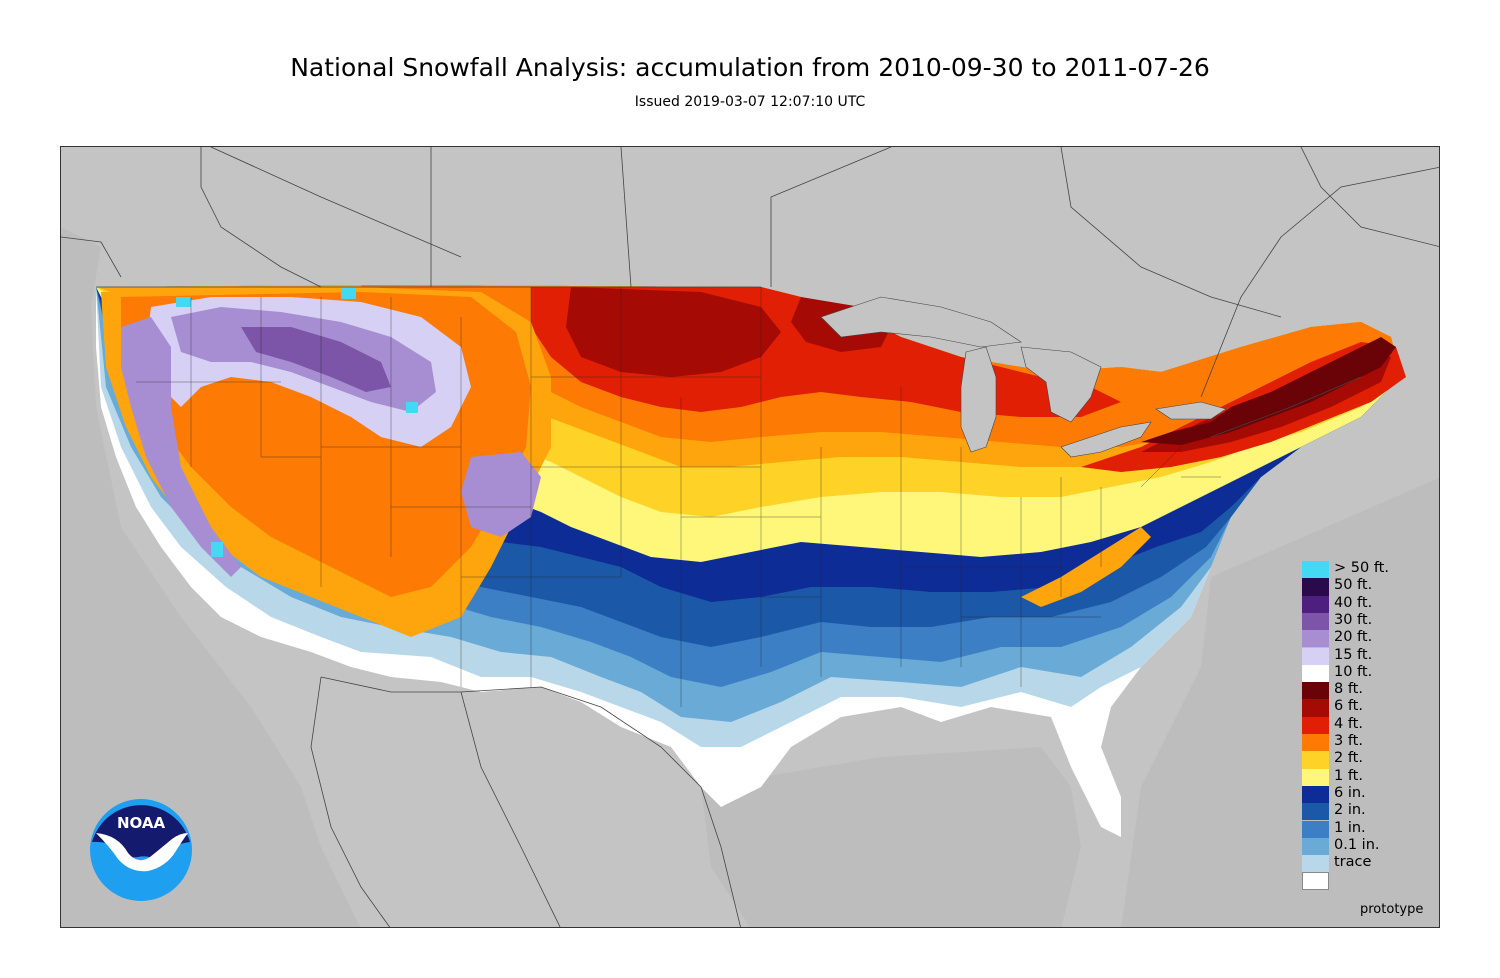  What do you see at coordinates (1268, 391) in the screenshot?
I see `region-15ft-northeast` at bounding box center [1268, 391].